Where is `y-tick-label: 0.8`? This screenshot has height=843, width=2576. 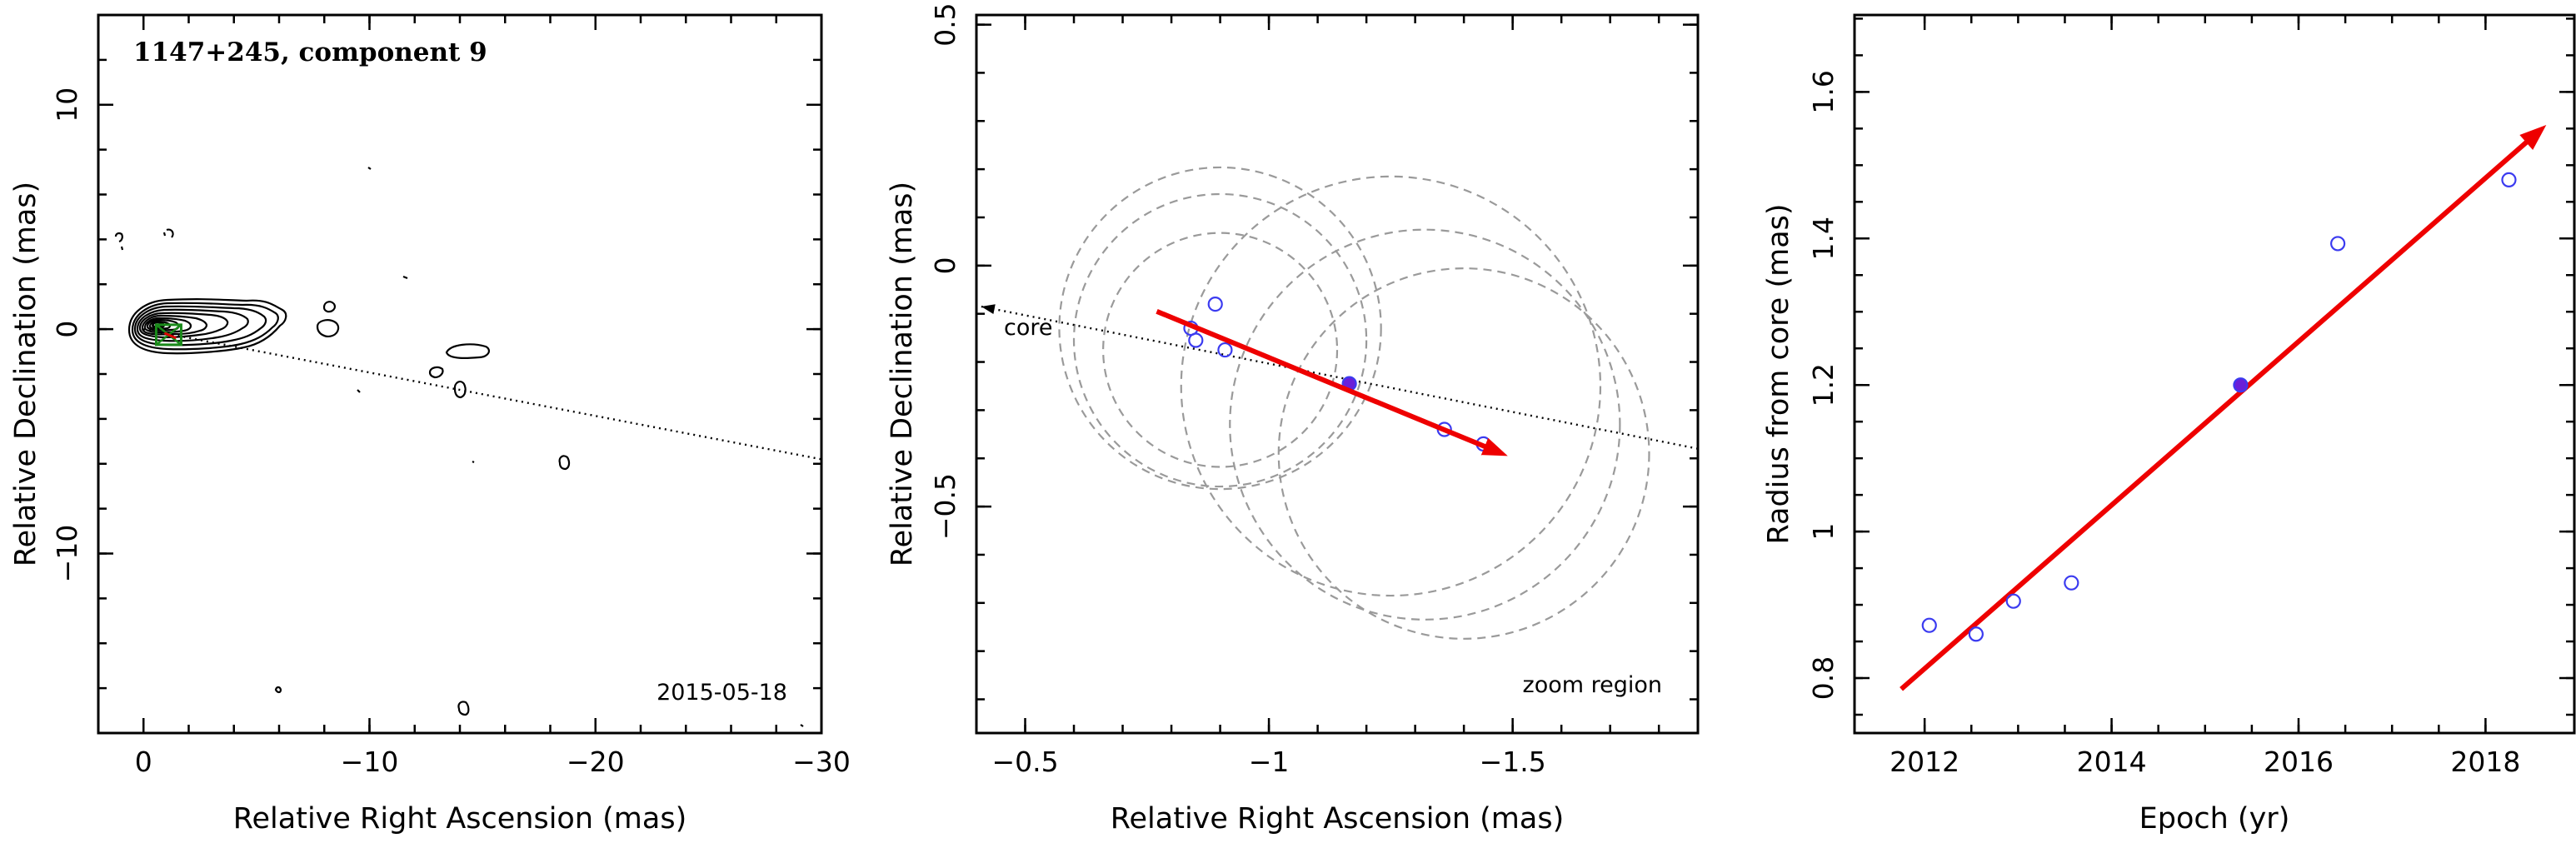
y-tick-label: 0.8 is located at coordinates (1823, 678).